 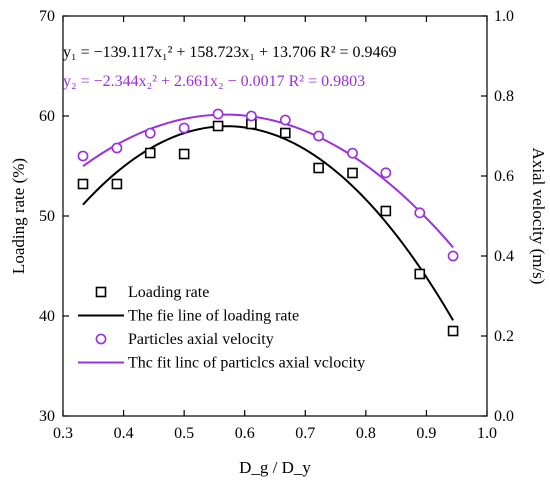 I want to click on x-tick-label: 0.7, so click(x=305, y=433).